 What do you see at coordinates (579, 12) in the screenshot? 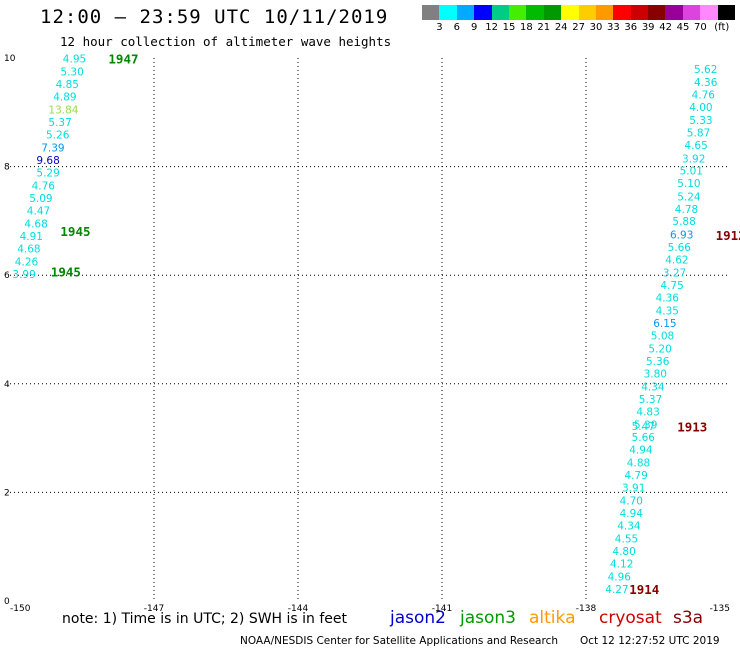
I see `color-scale-bar` at bounding box center [579, 12].